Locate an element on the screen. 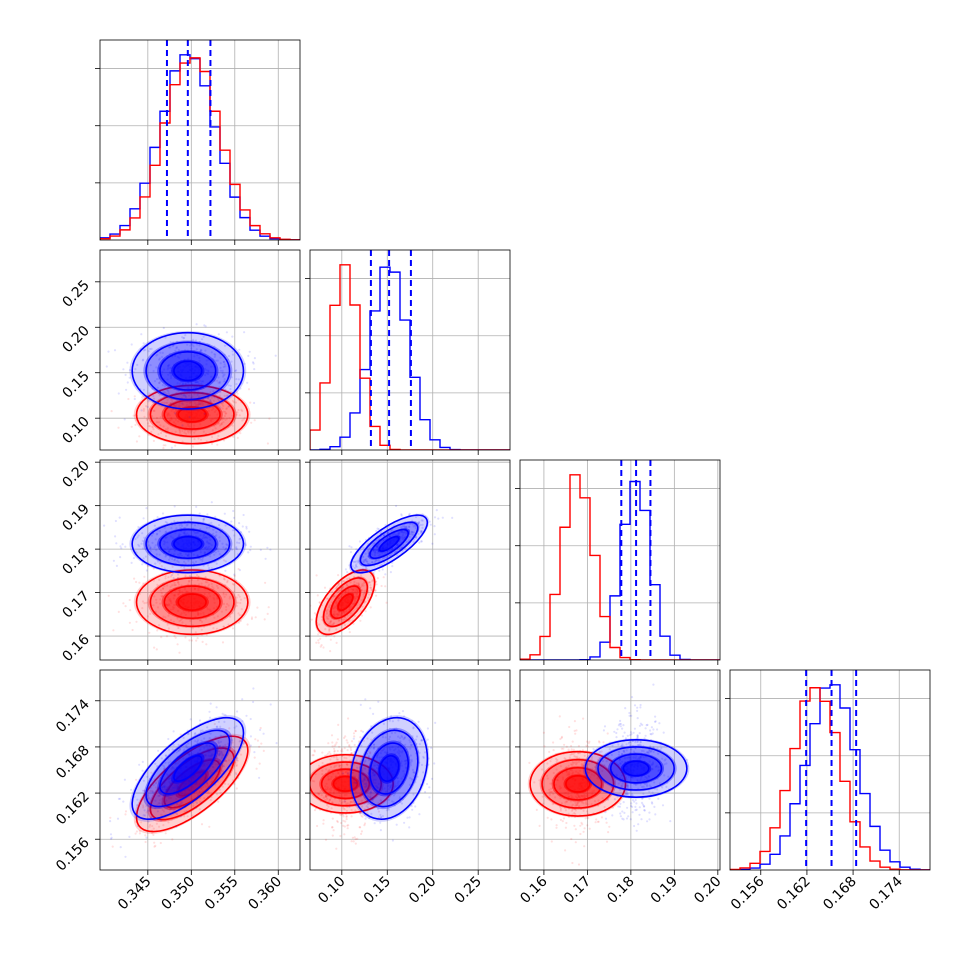 This screenshot has width=970, height=970. panel-p2-p1 is located at coordinates (408, 562).